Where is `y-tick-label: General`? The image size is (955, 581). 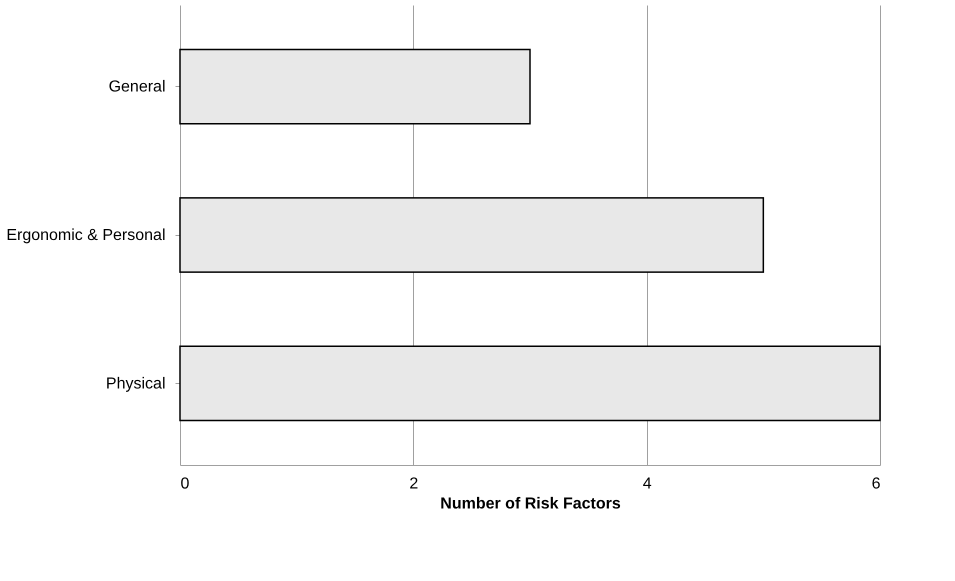 y-tick-label: General is located at coordinates (137, 87).